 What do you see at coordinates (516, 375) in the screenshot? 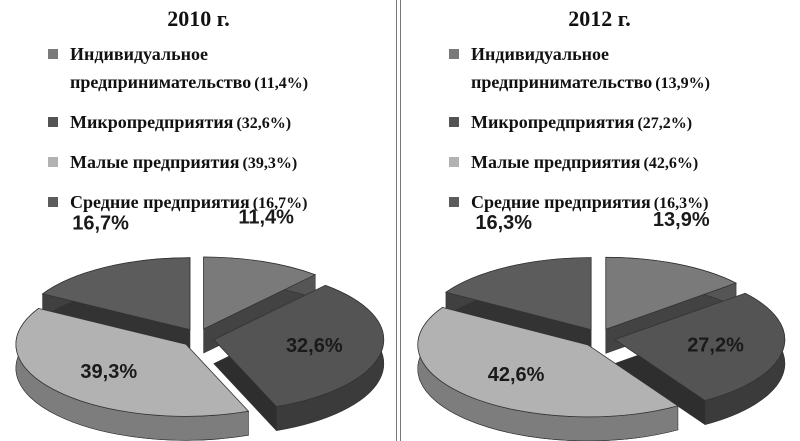
I see `data-label: 42,6%` at bounding box center [516, 375].